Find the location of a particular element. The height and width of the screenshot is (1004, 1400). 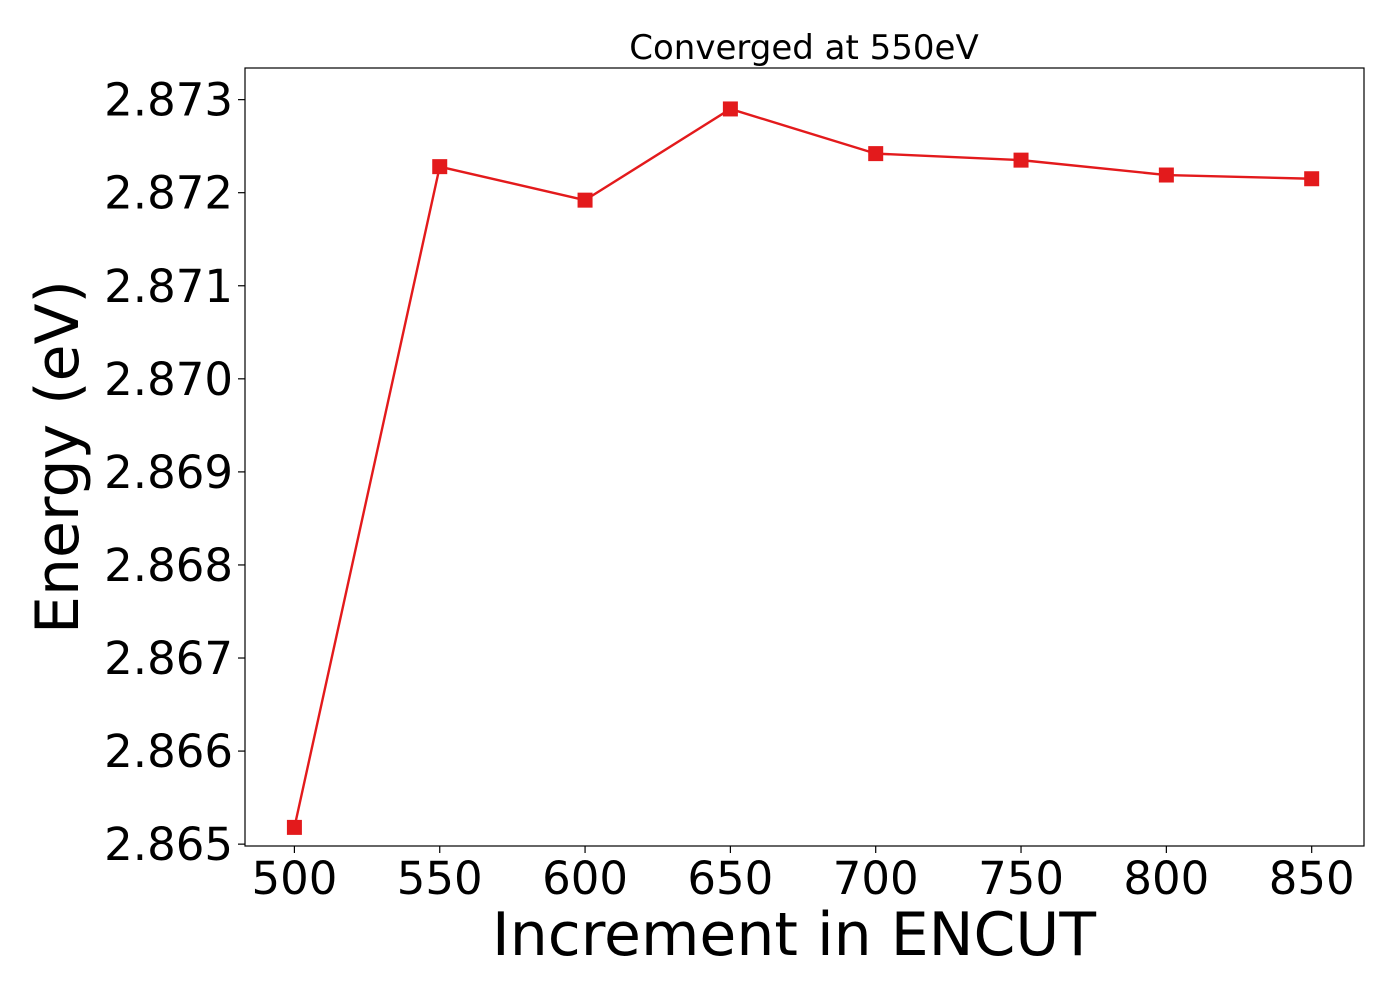

x-tick-label-750: 750 is located at coordinates (1021, 878).